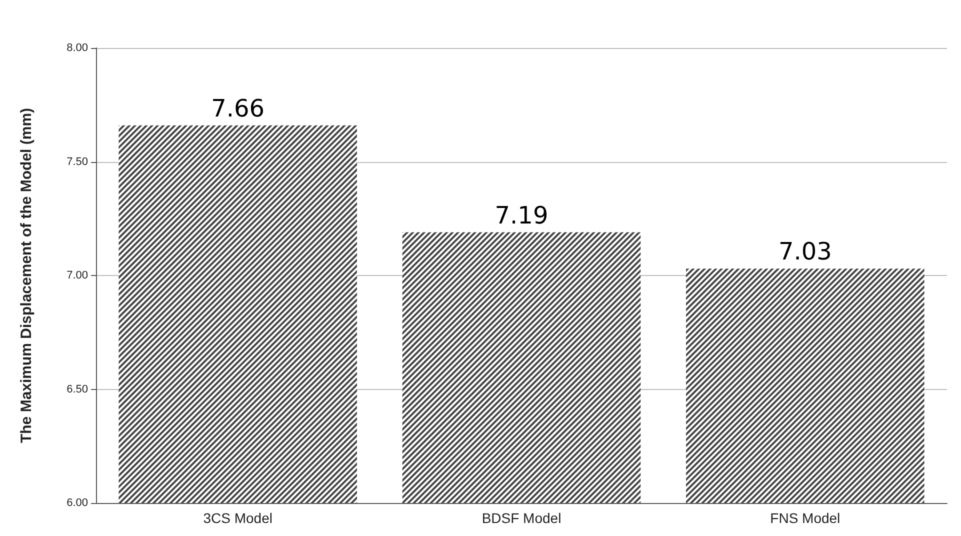  What do you see at coordinates (521, 215) in the screenshot?
I see `data-label: 7.19` at bounding box center [521, 215].